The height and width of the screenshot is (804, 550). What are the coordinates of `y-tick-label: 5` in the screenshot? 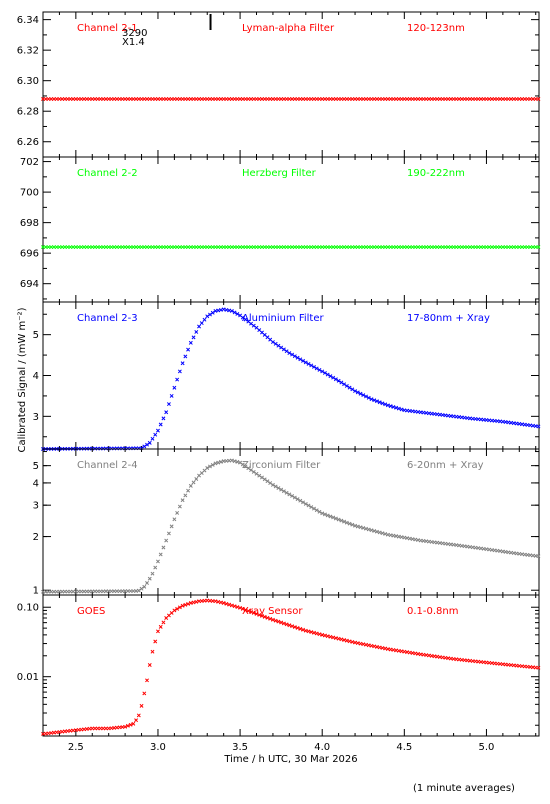 It's located at (36, 335).